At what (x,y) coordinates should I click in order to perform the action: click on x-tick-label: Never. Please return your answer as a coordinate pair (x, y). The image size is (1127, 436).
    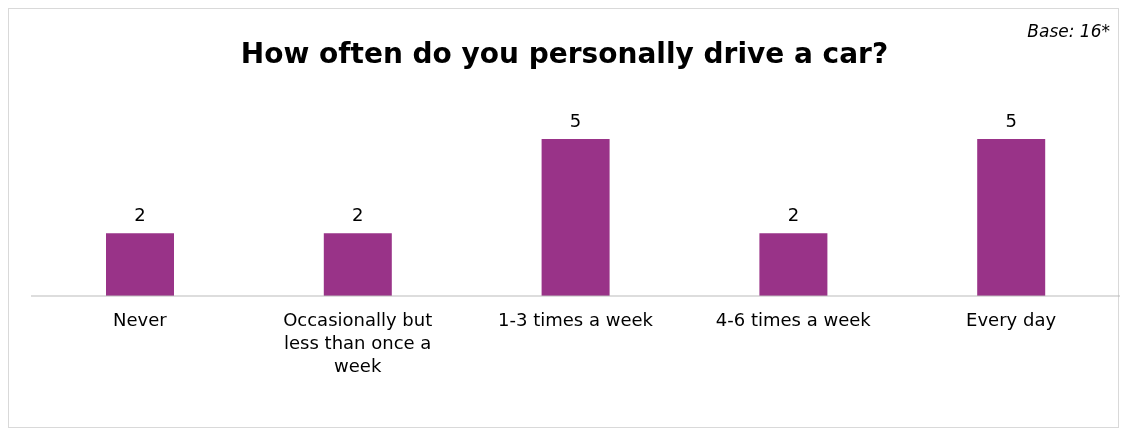
    Looking at the image, I should click on (140, 319).